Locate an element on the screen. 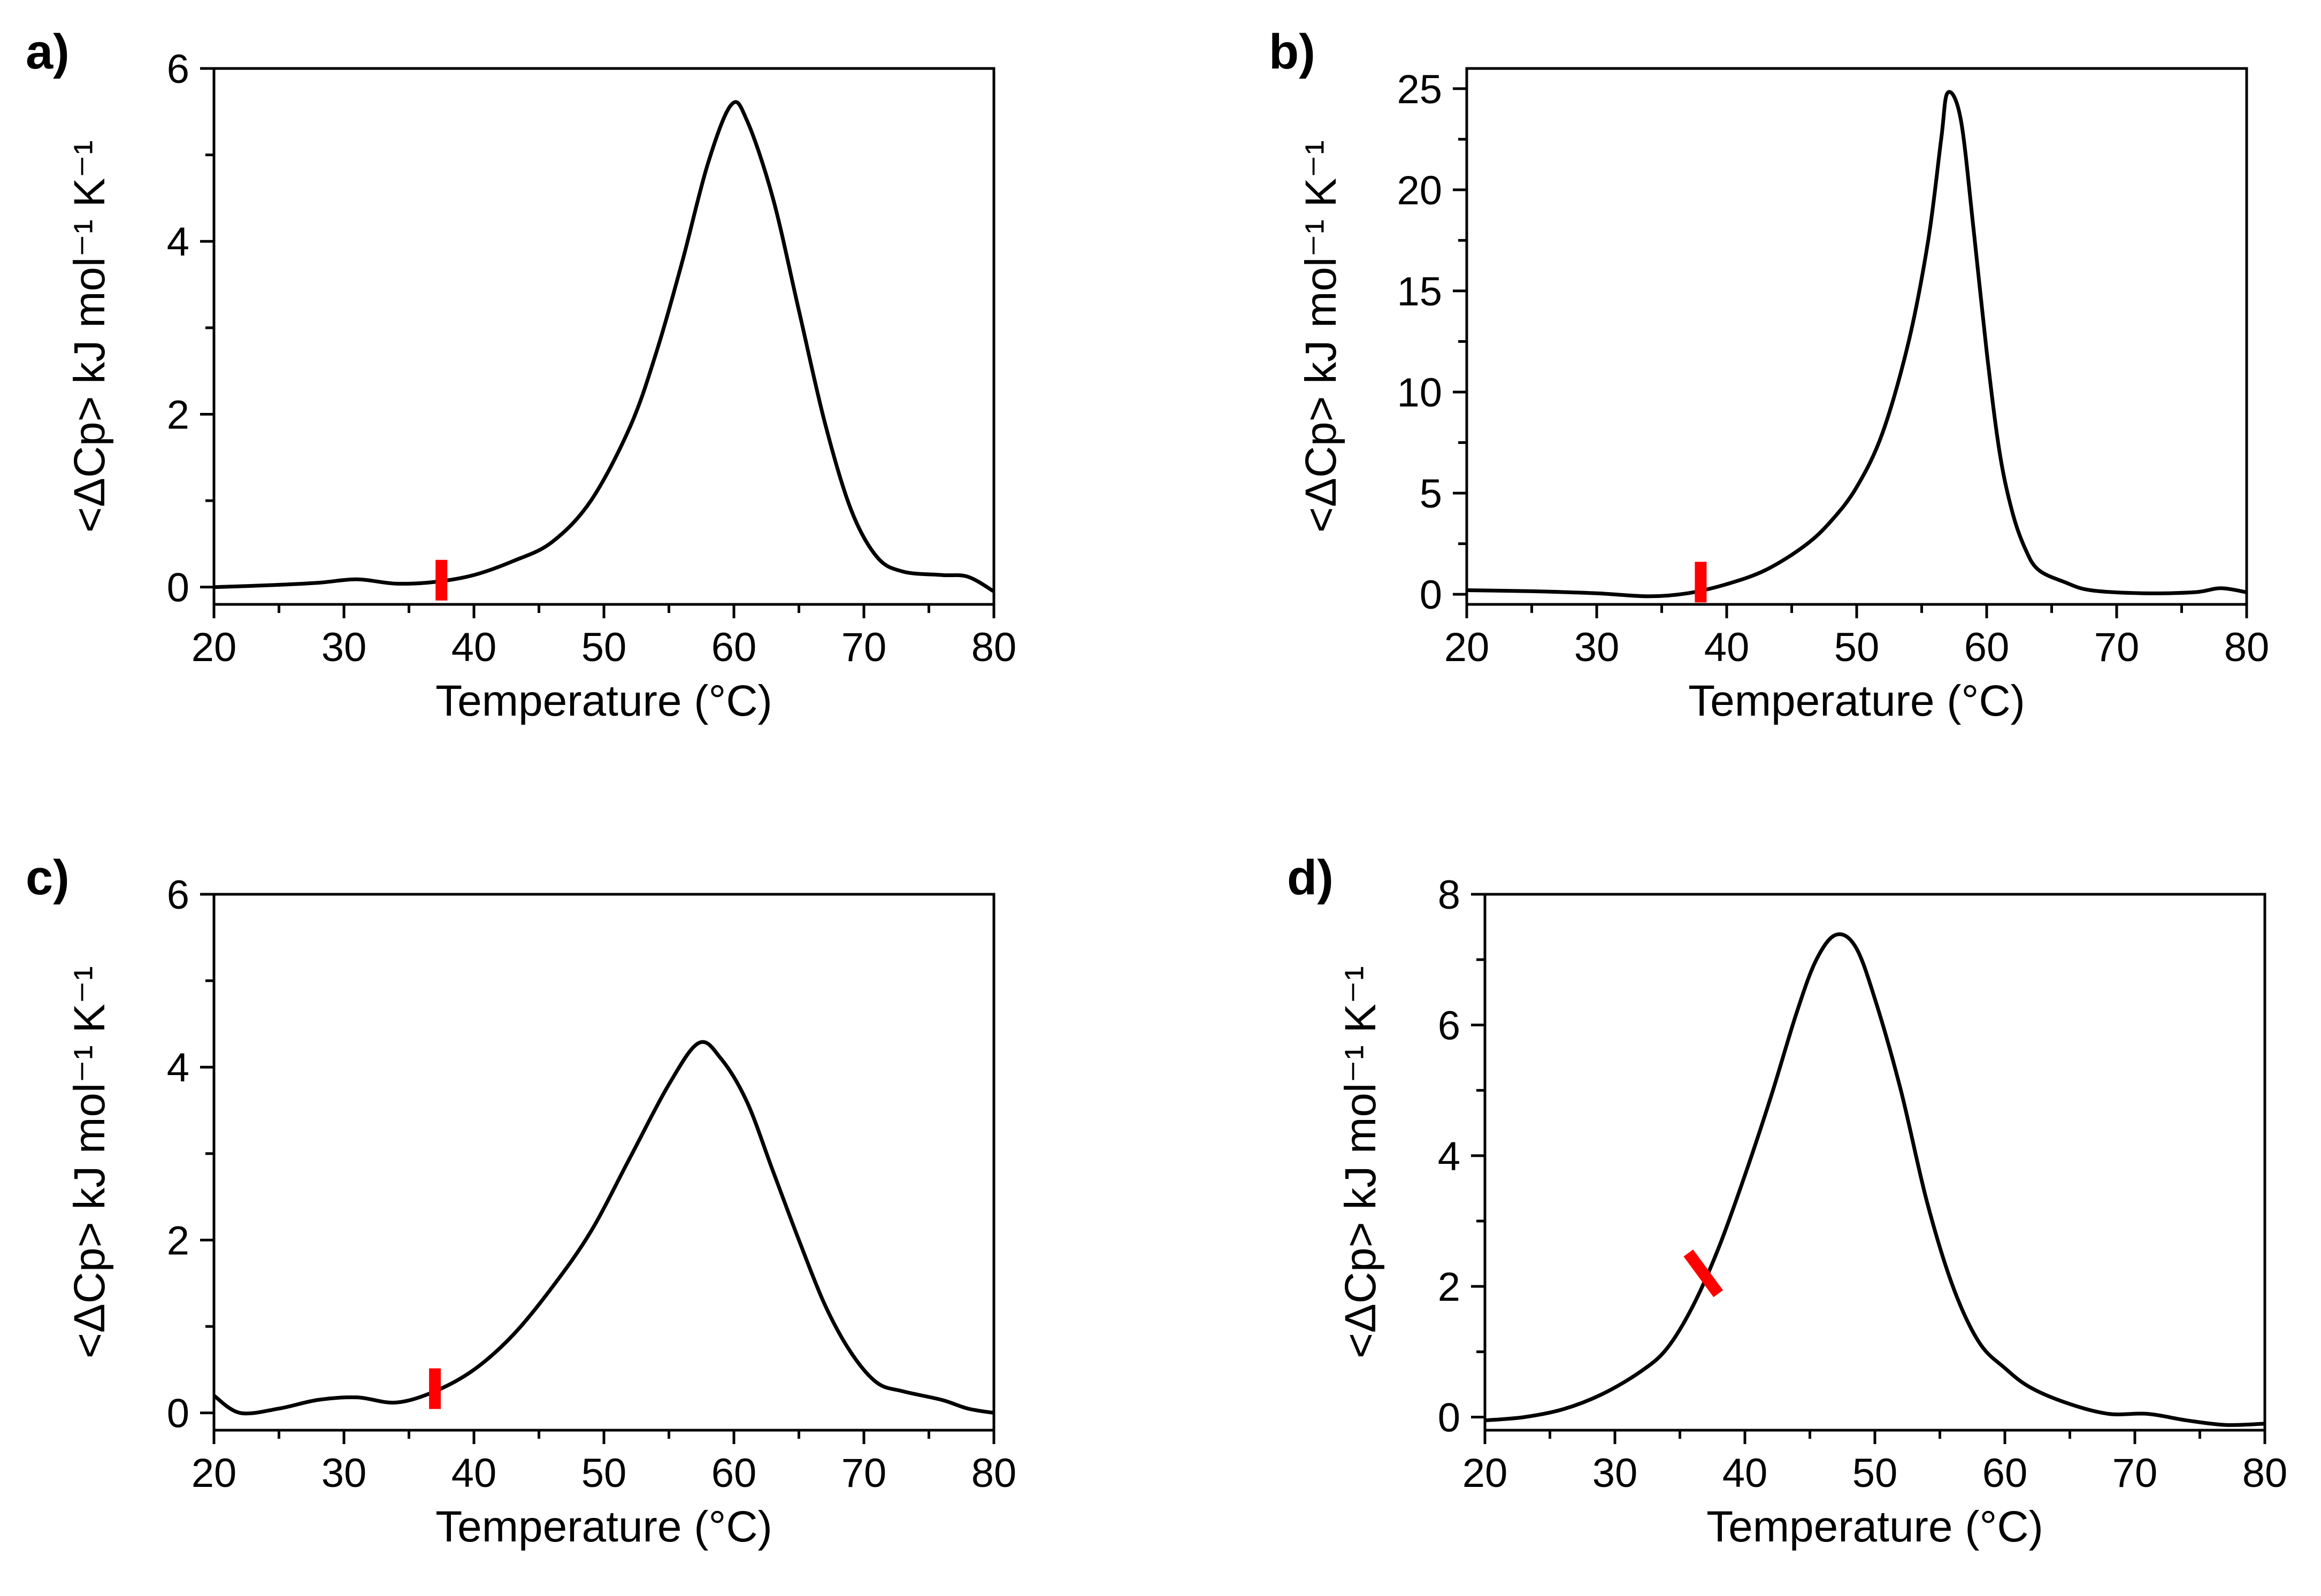 The image size is (2321, 1596). panel-label: d) is located at coordinates (1310, 877).